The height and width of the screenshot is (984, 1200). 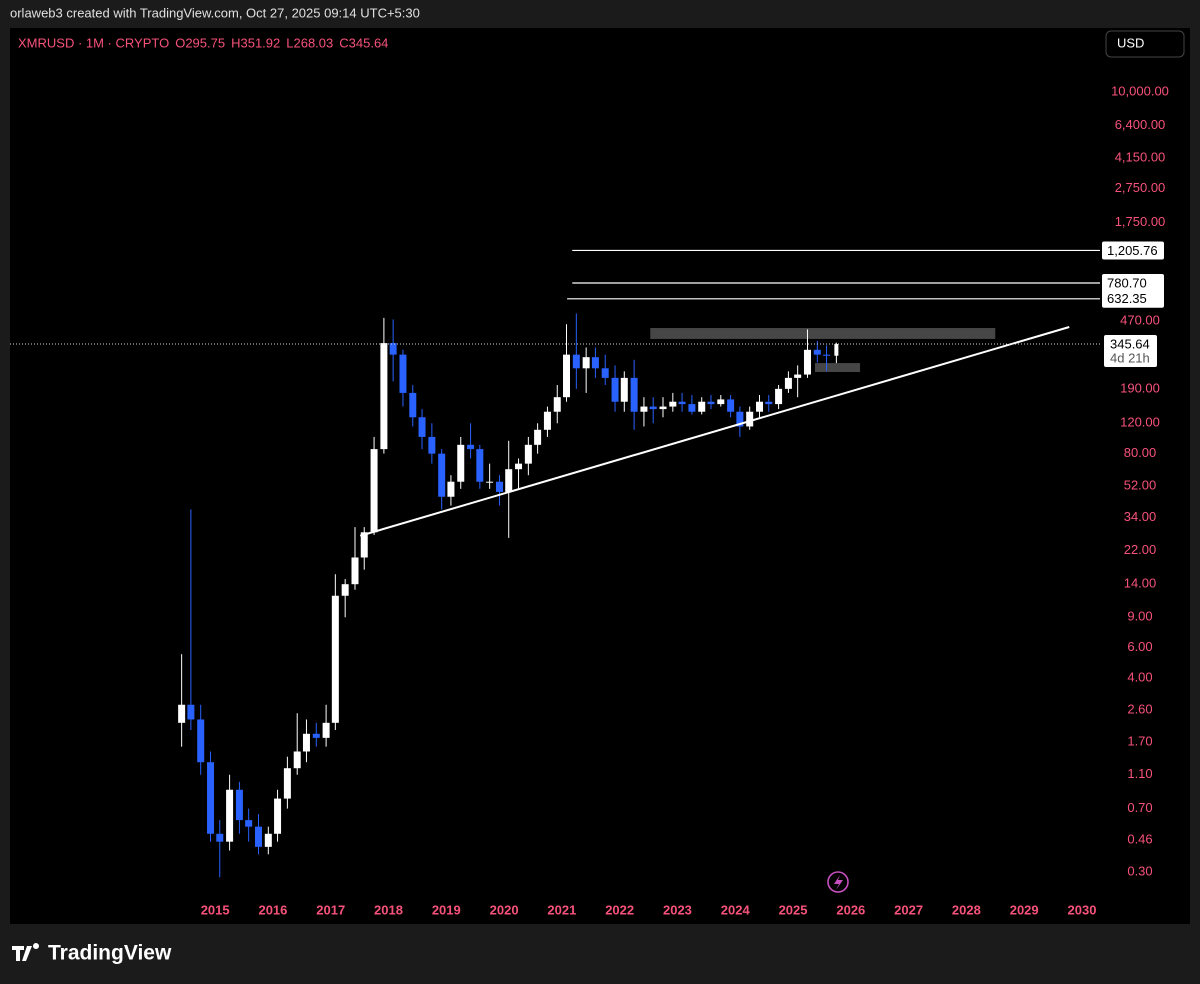 I want to click on logo: TradingView, so click(x=92, y=953).